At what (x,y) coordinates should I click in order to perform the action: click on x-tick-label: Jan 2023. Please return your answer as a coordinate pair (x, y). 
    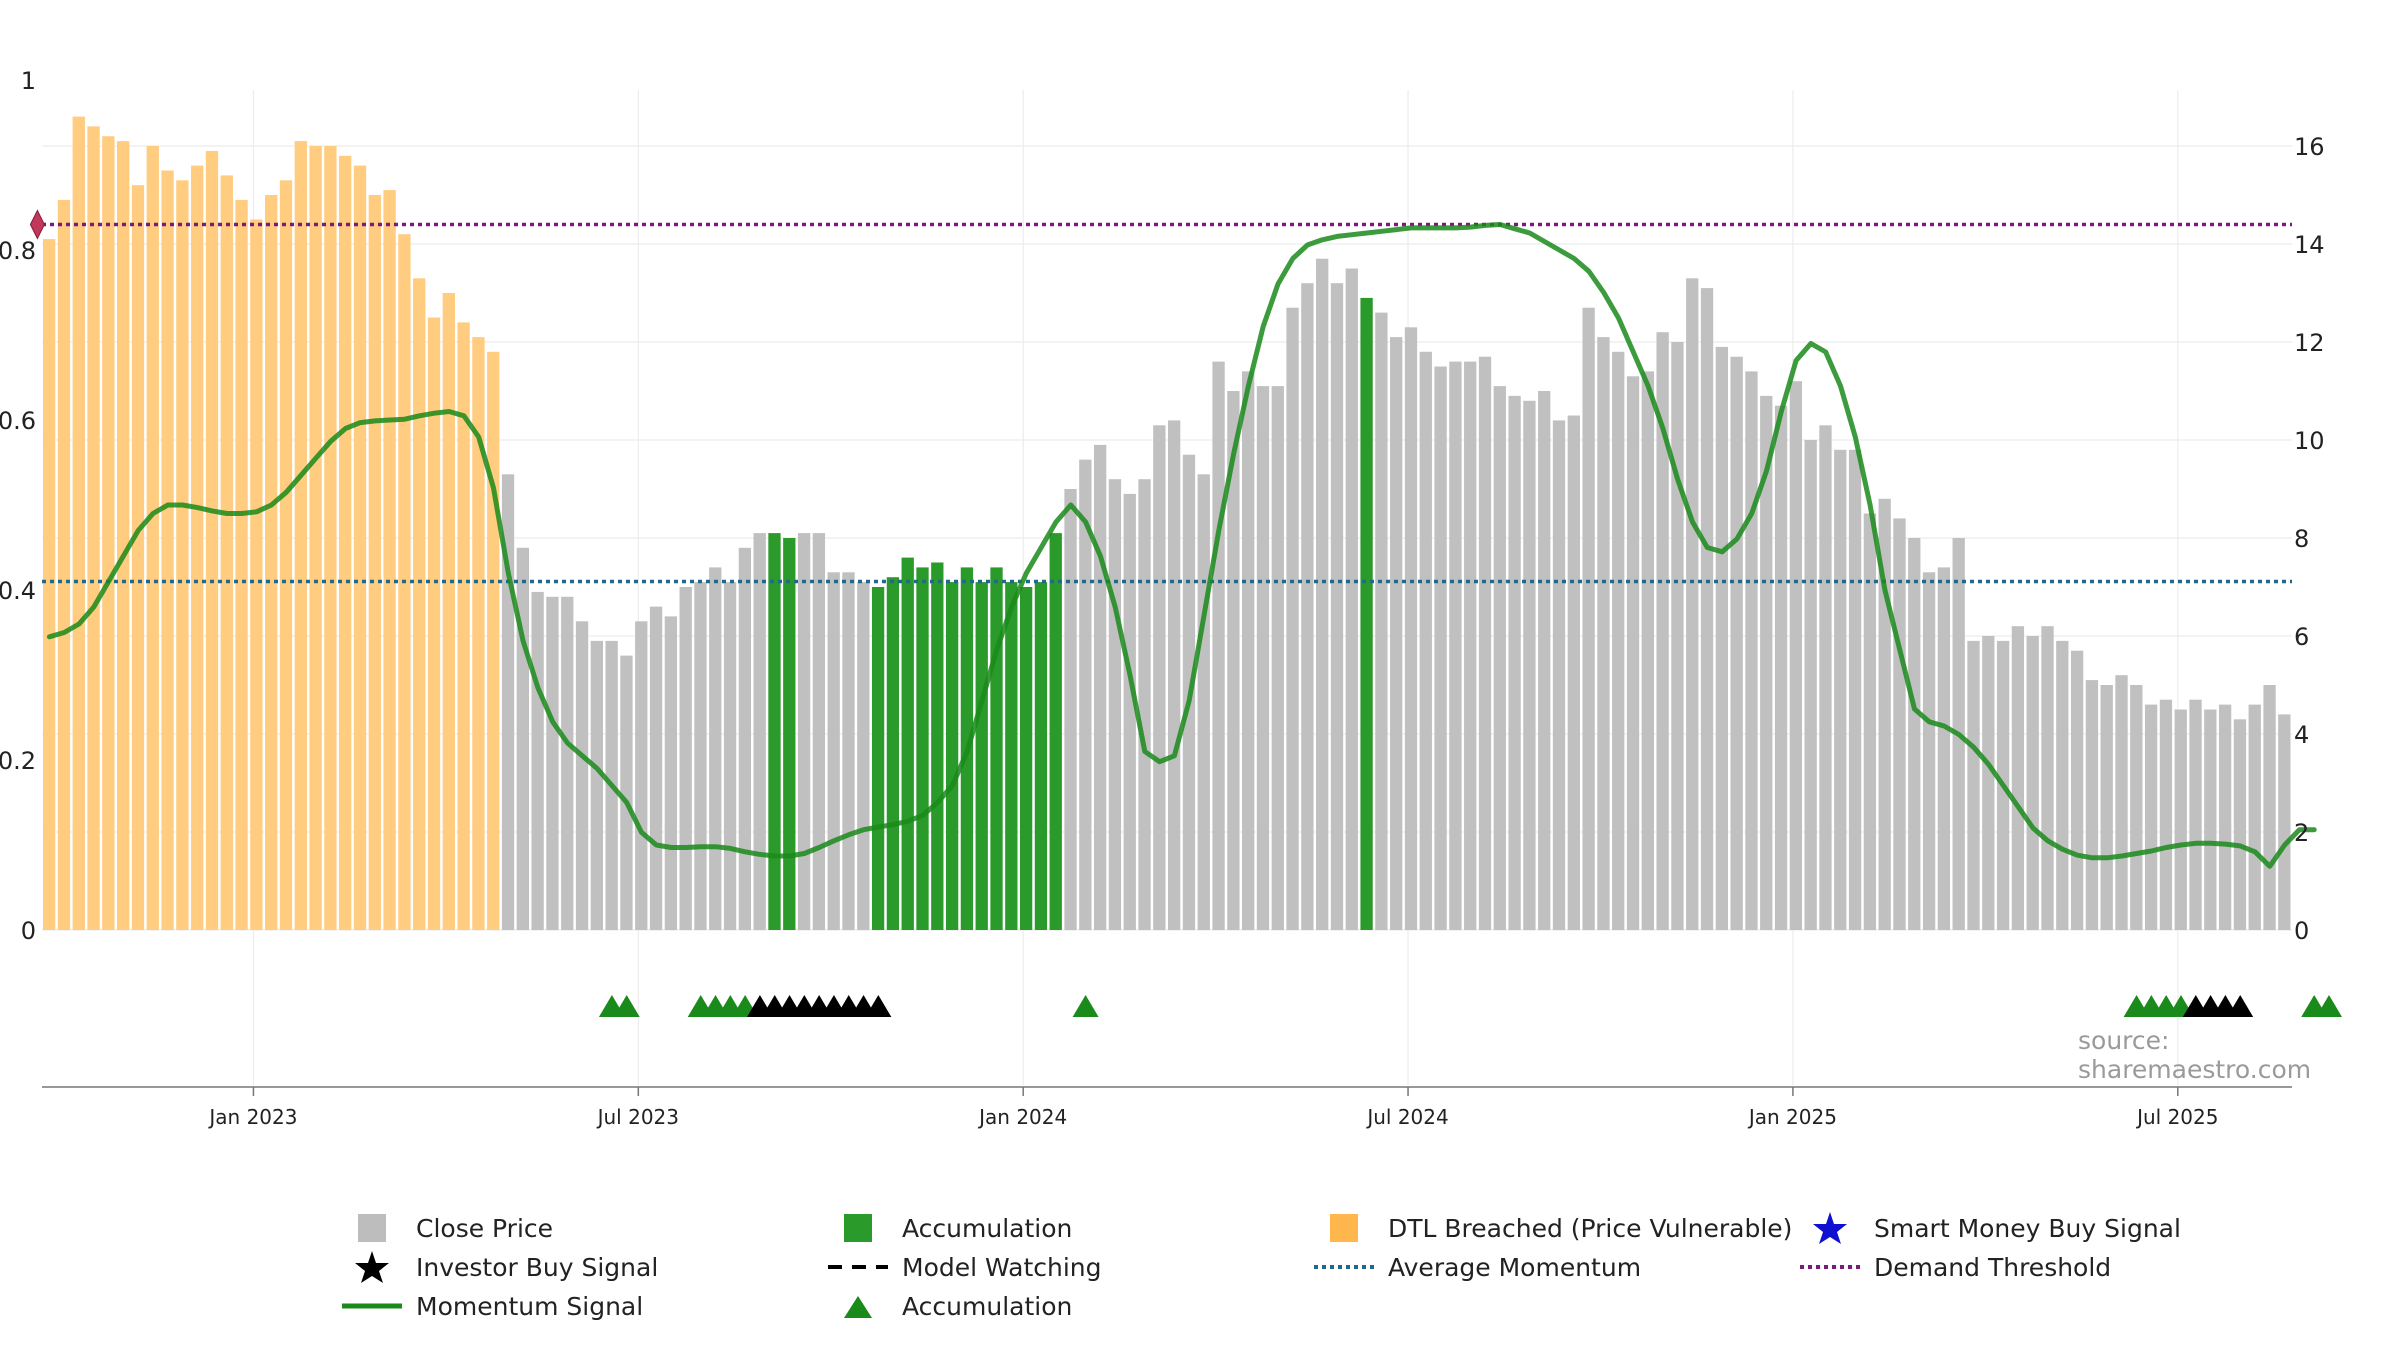
    Looking at the image, I should click on (252, 1117).